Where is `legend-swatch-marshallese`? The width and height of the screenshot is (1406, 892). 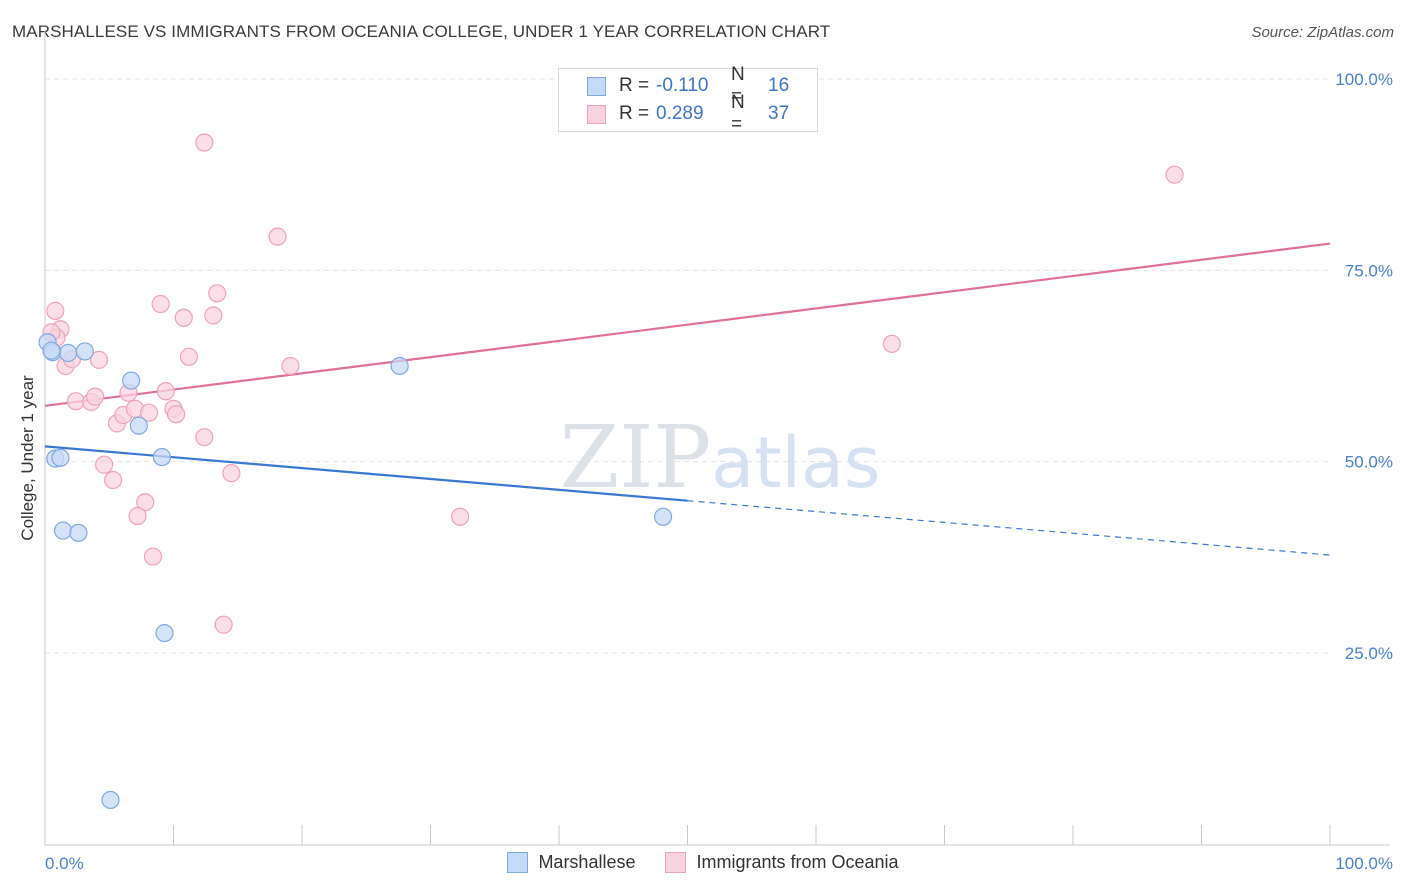
legend-swatch-marshallese is located at coordinates (518, 862).